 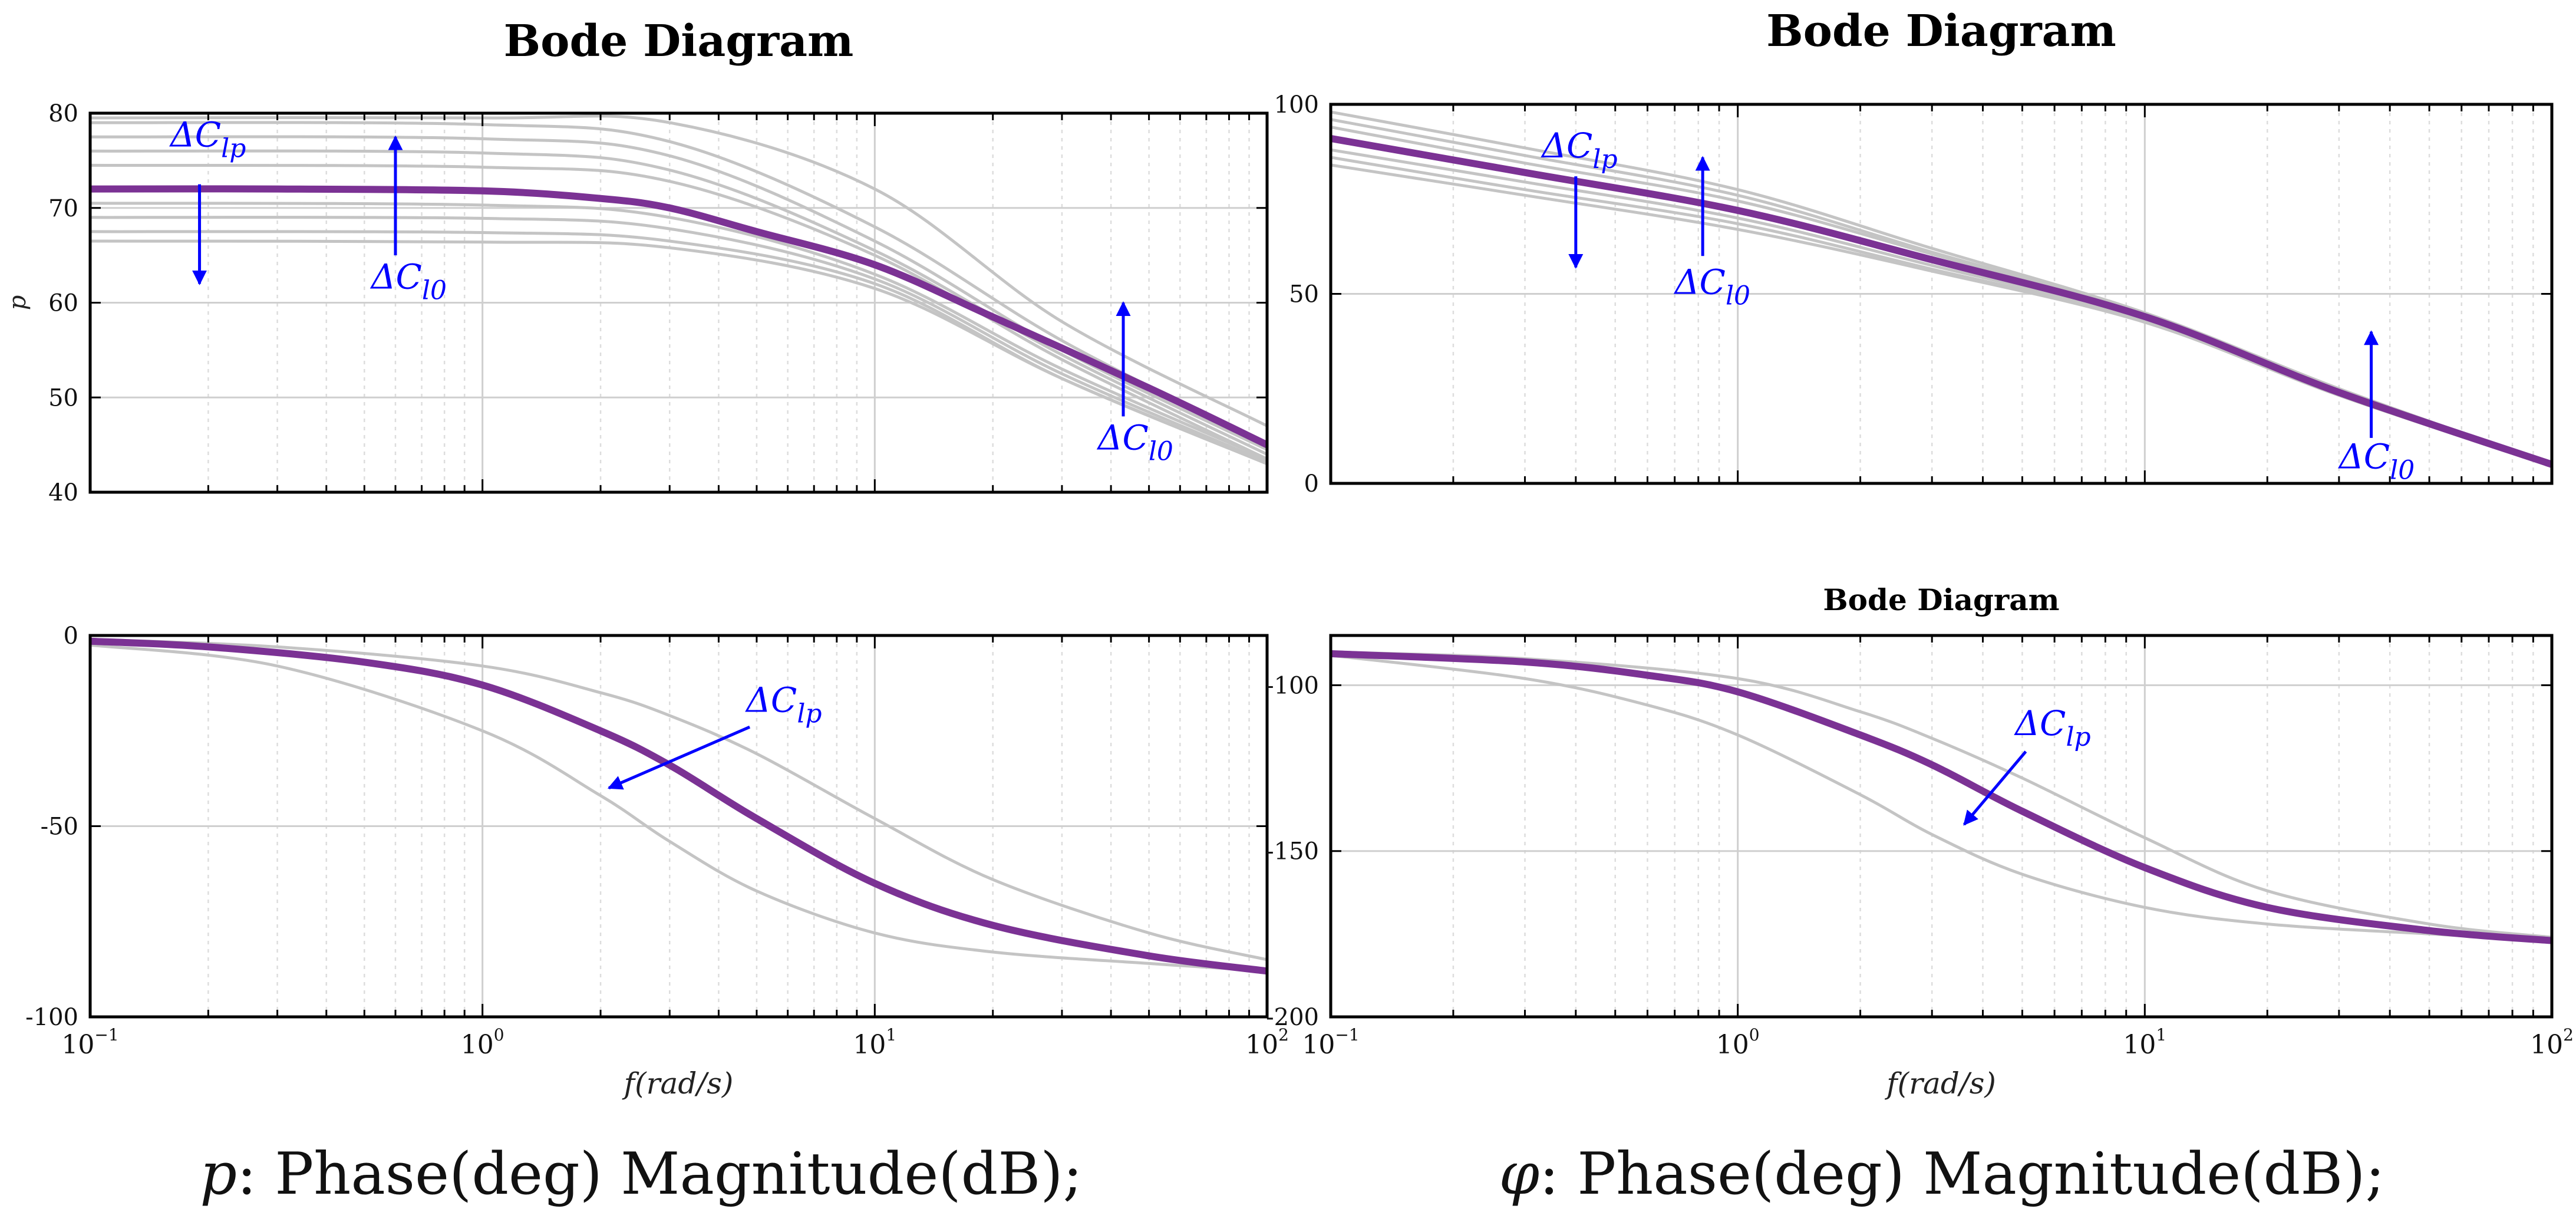 What do you see at coordinates (1962, 1174) in the screenshot?
I see `caption-right-text: : Phase(deg) Magnitude(dB);` at bounding box center [1962, 1174].